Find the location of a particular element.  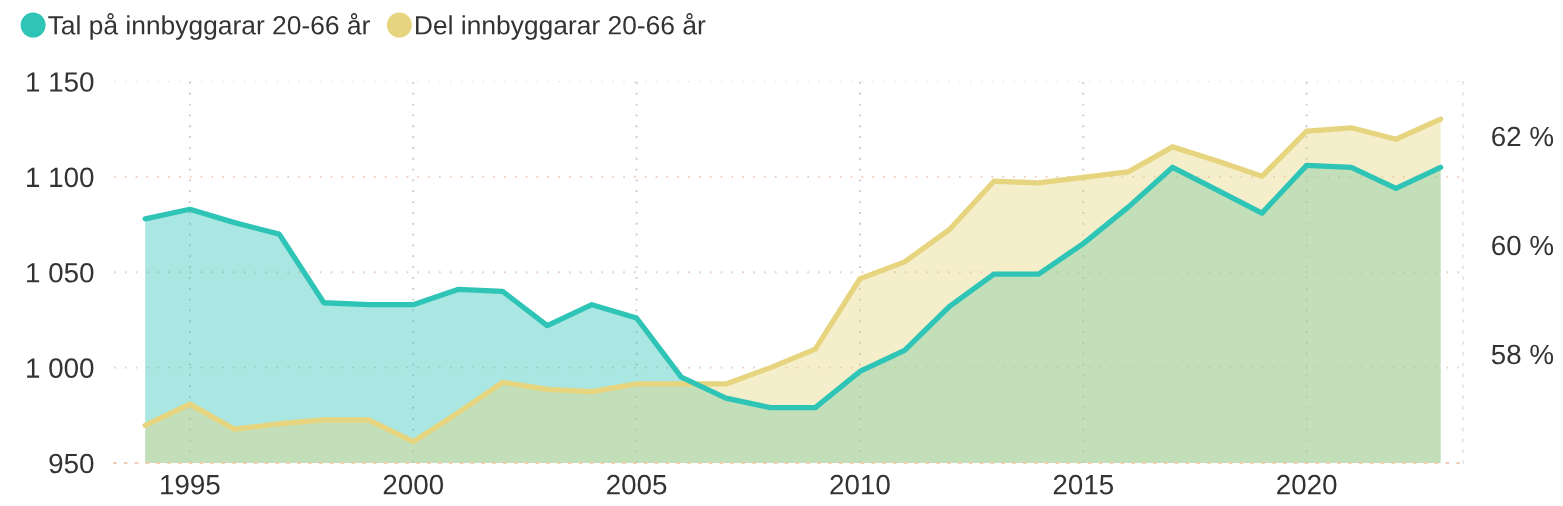

legend-label: Del innbyggarar 20-66 år is located at coordinates (561, 26).